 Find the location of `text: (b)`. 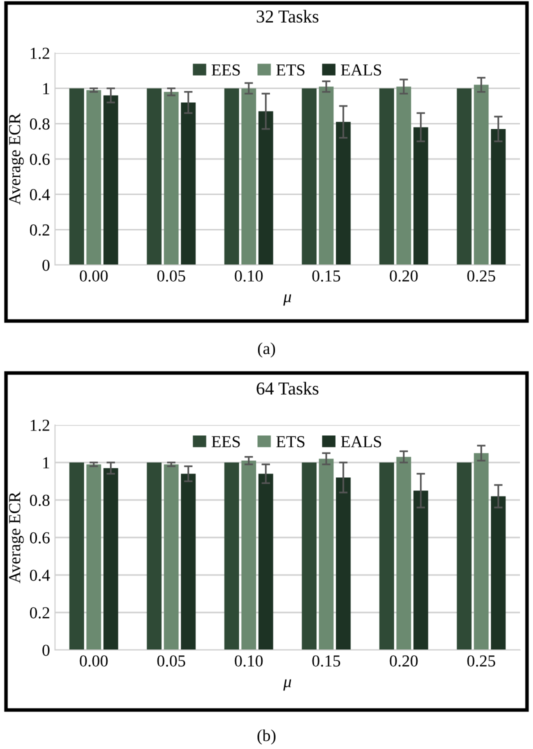

text: (b) is located at coordinates (267, 737).